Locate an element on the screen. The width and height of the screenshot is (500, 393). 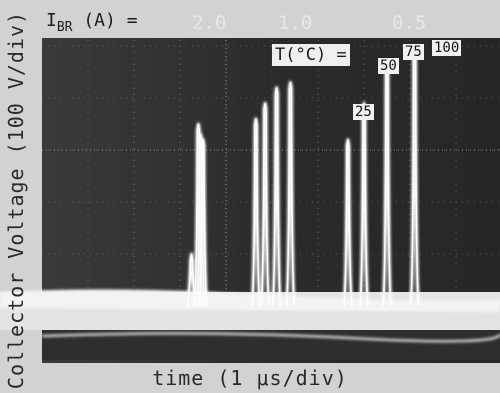
temperature-tag-2: 50 is located at coordinates (388, 66).